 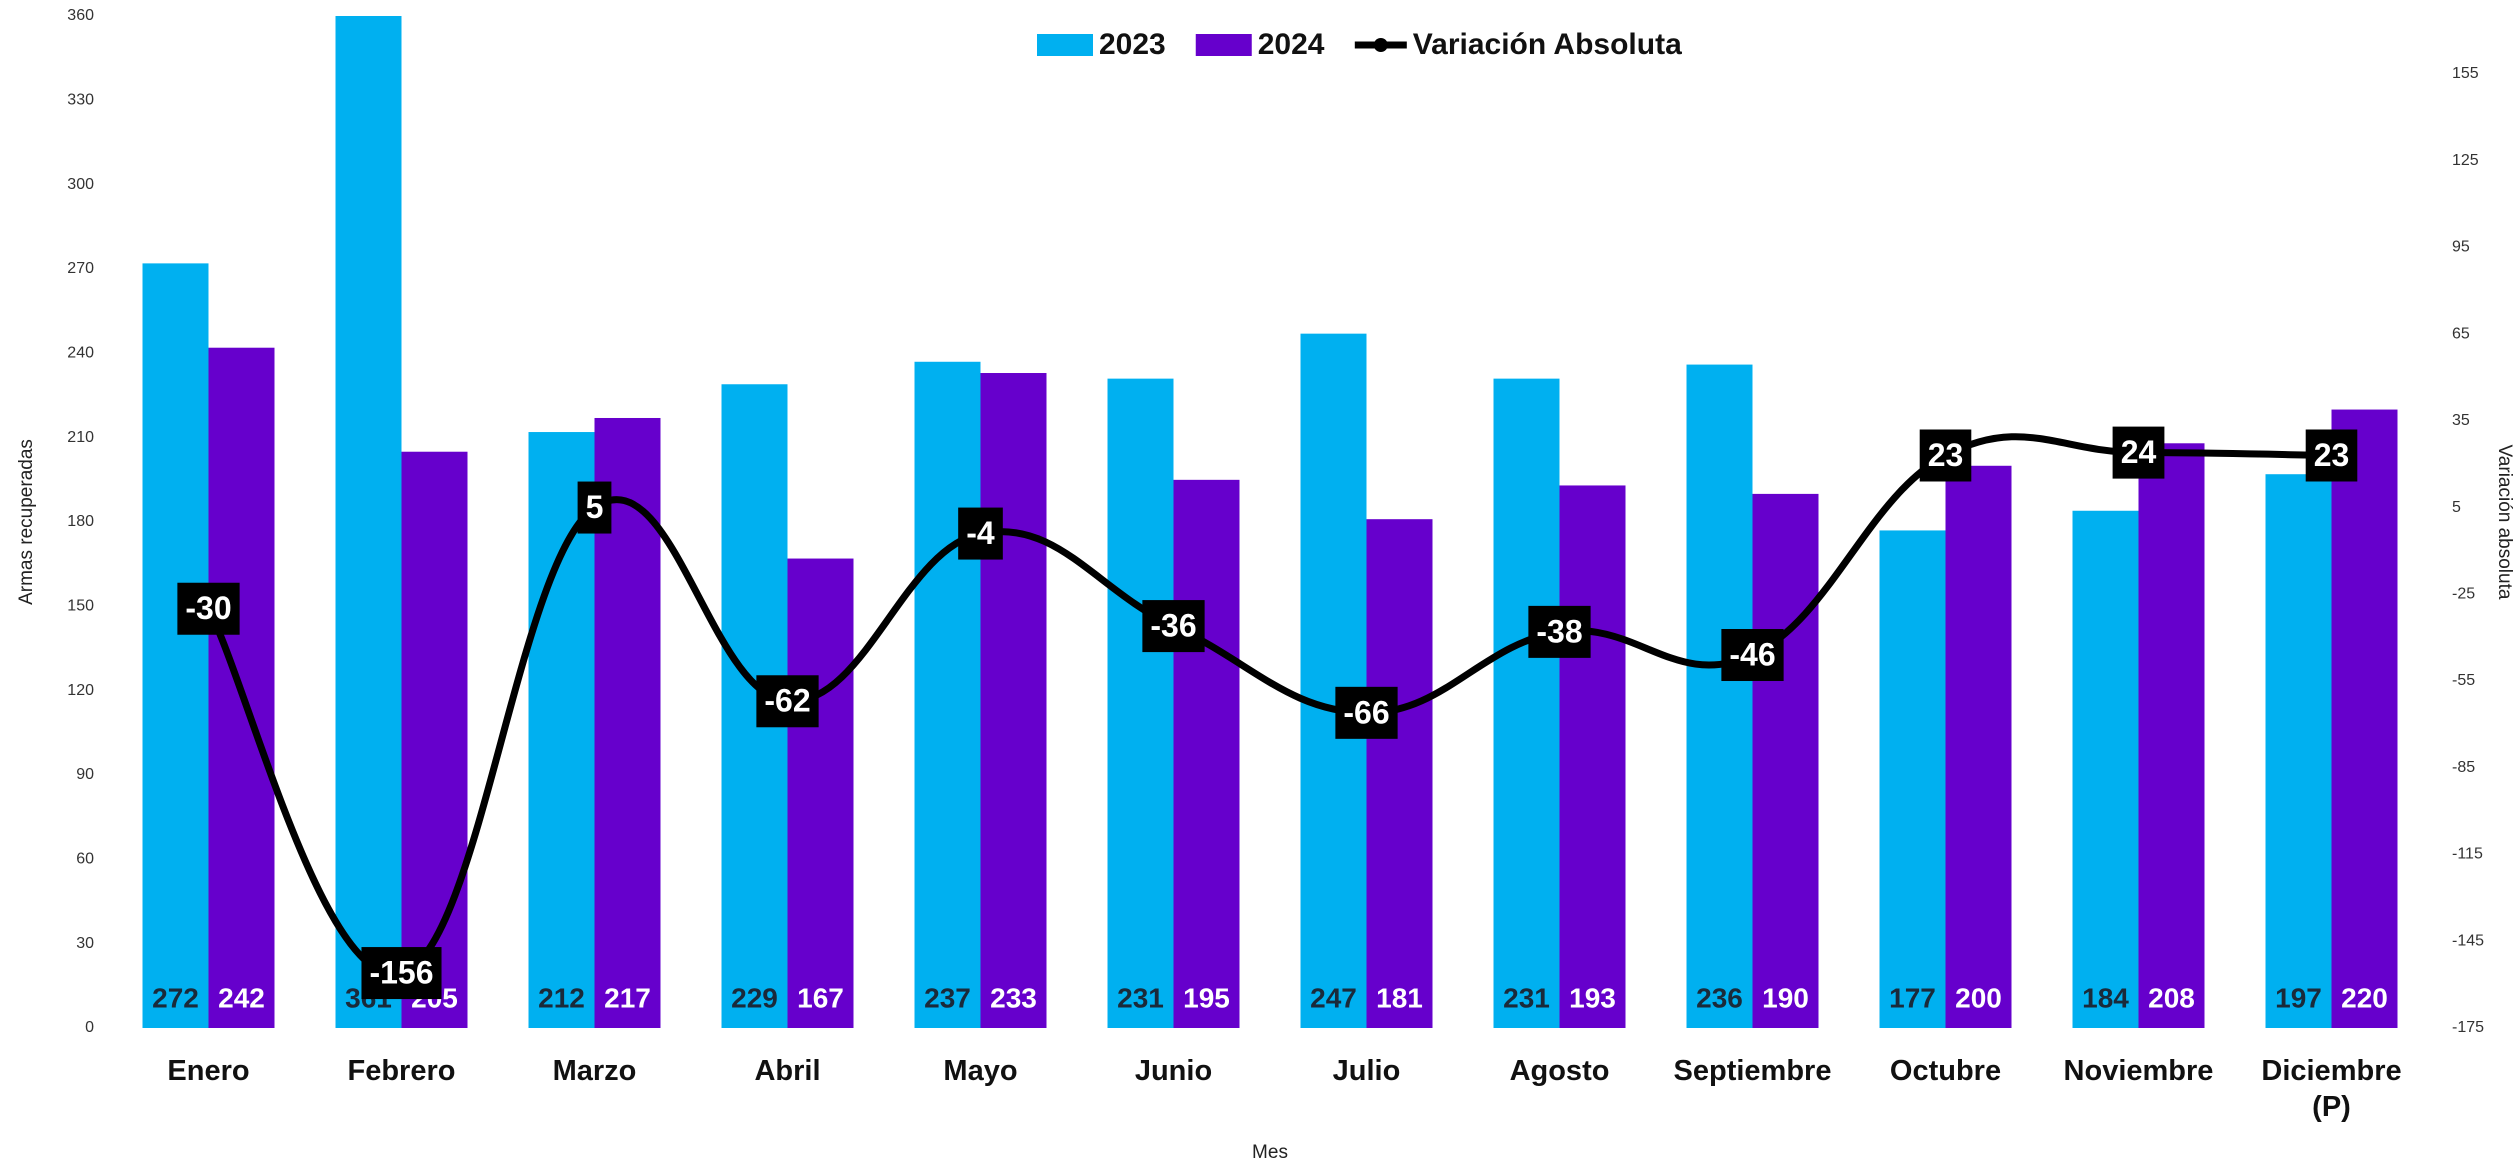 What do you see at coordinates (26, 522) in the screenshot?
I see `y-axis-title: Armas recuperadas` at bounding box center [26, 522].